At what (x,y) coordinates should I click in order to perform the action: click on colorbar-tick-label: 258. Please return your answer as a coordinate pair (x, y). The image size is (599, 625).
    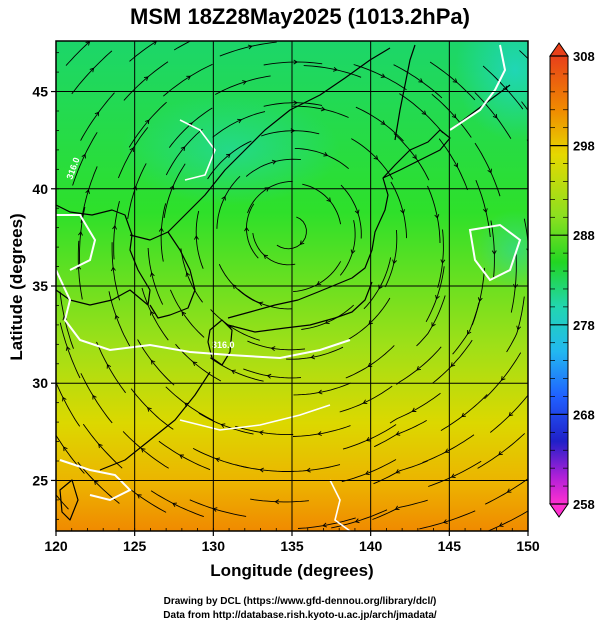
    Looking at the image, I should click on (584, 504).